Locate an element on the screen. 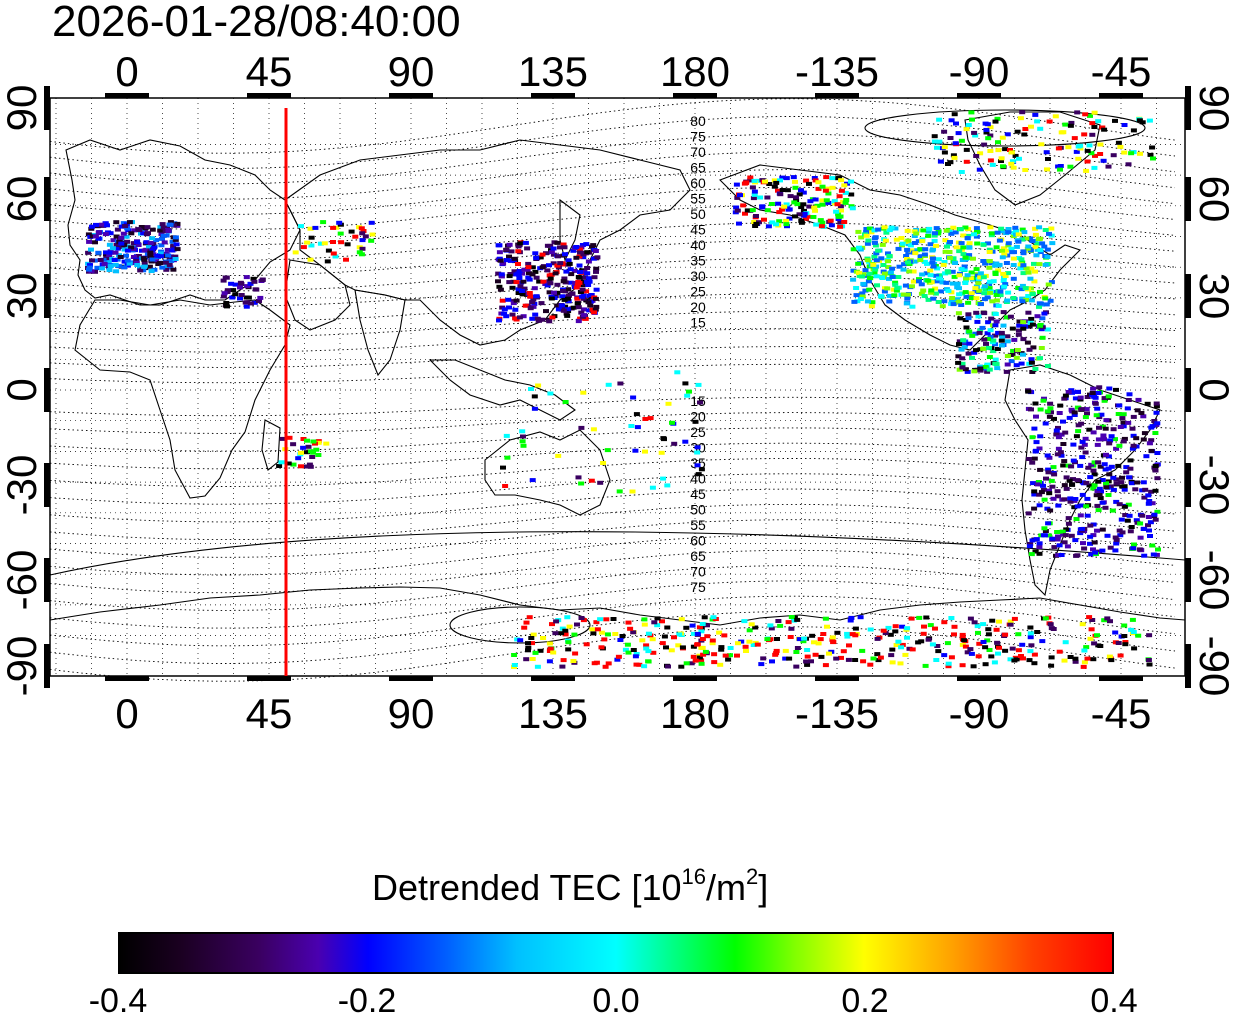 This screenshot has height=1024, width=1240. colorbar-tick-label: 0.4 is located at coordinates (1114, 1001).